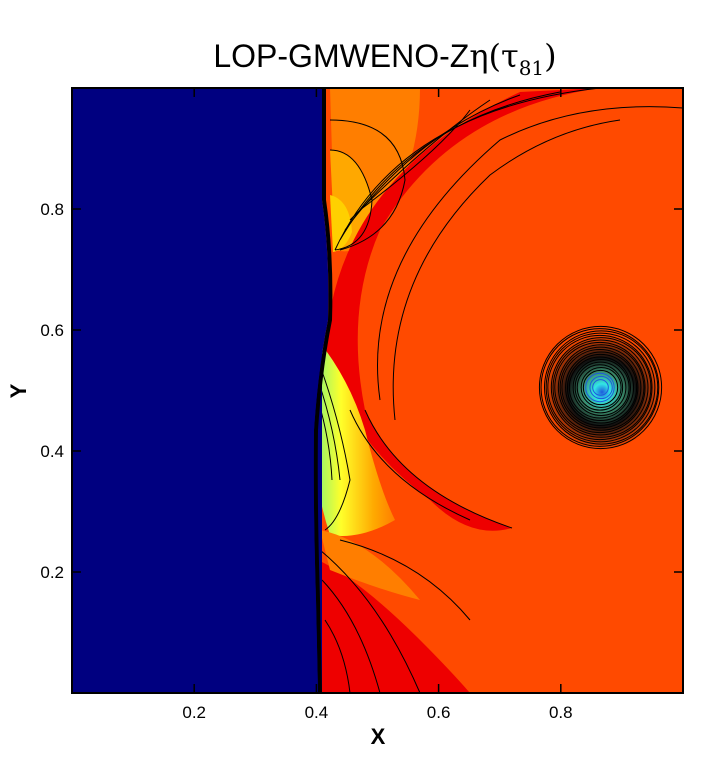 The height and width of the screenshot is (763, 727). Describe the element at coordinates (370, 565) in the screenshot. I see `bottom-orange-region` at that location.